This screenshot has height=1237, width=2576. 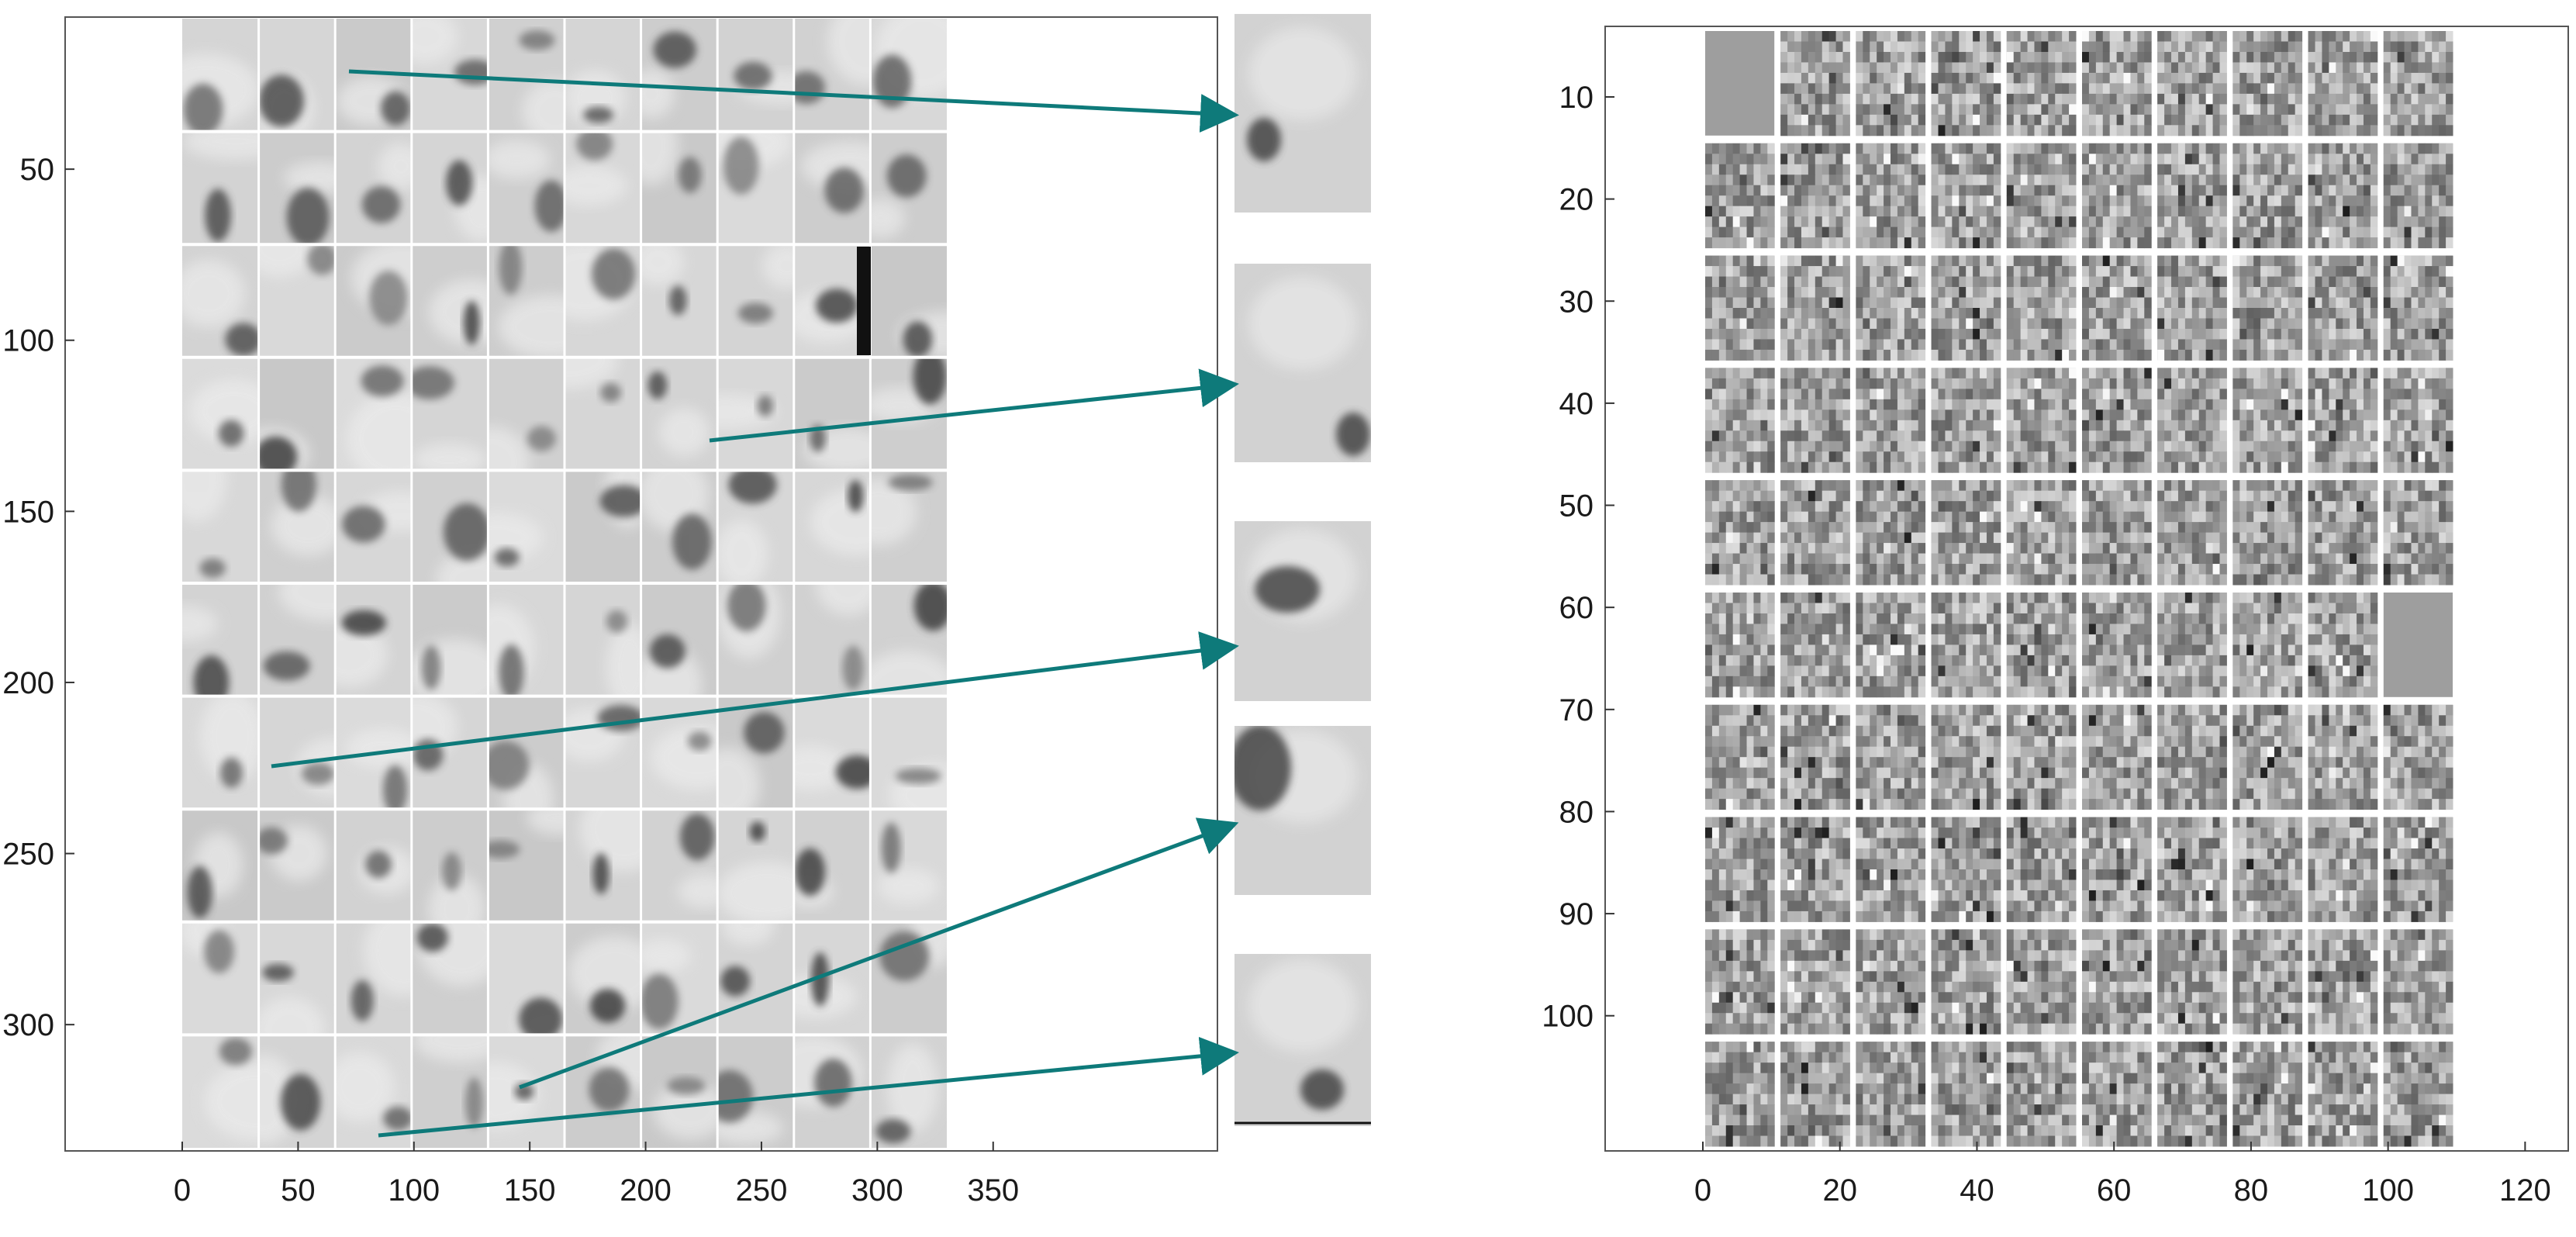 I want to click on left-x-tick-label: 200, so click(x=646, y=1190).